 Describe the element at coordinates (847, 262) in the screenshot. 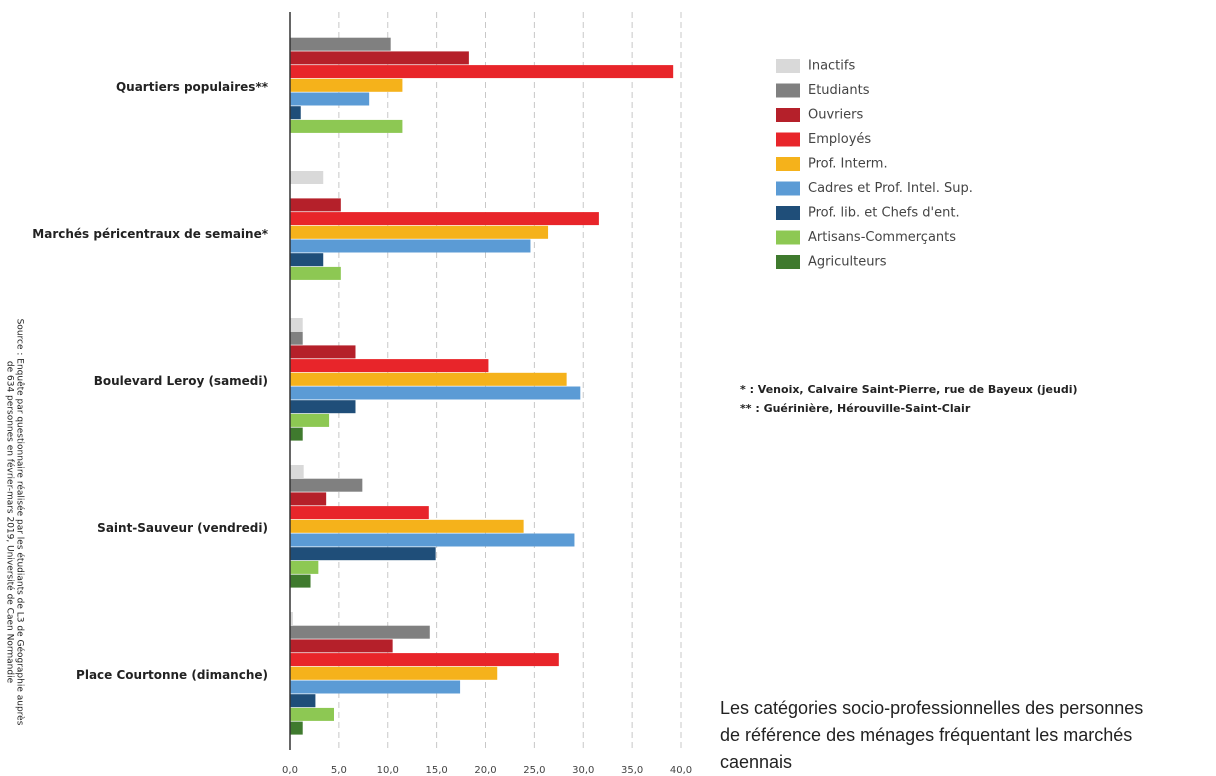

I see `legend-label: Agriculteurs` at that location.